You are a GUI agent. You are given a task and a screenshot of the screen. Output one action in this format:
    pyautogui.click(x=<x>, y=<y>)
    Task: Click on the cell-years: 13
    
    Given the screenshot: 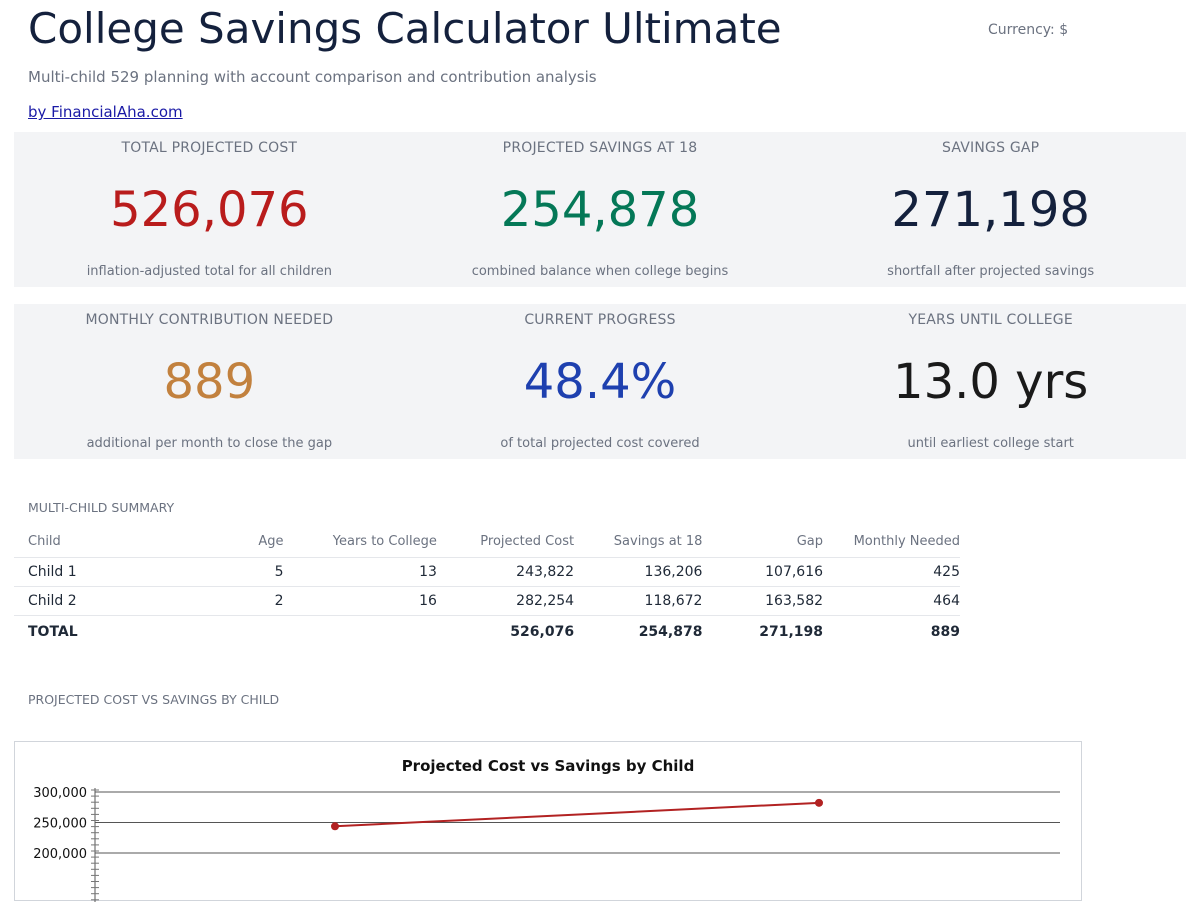 What is the action you would take?
    pyautogui.click(x=360, y=572)
    